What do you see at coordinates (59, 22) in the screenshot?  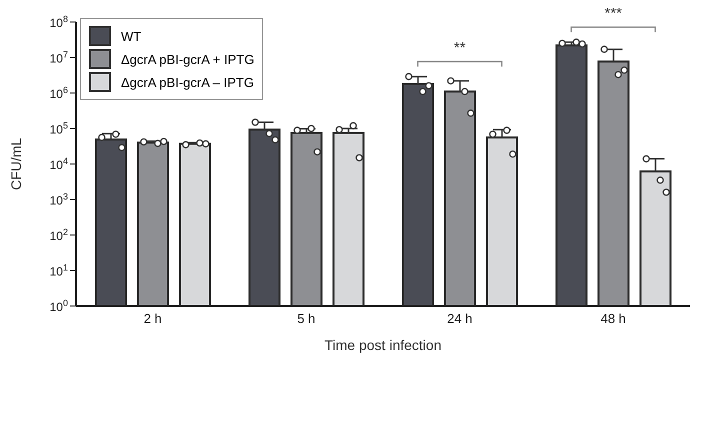 I see `y-tick-label: 10$^{8}$` at bounding box center [59, 22].